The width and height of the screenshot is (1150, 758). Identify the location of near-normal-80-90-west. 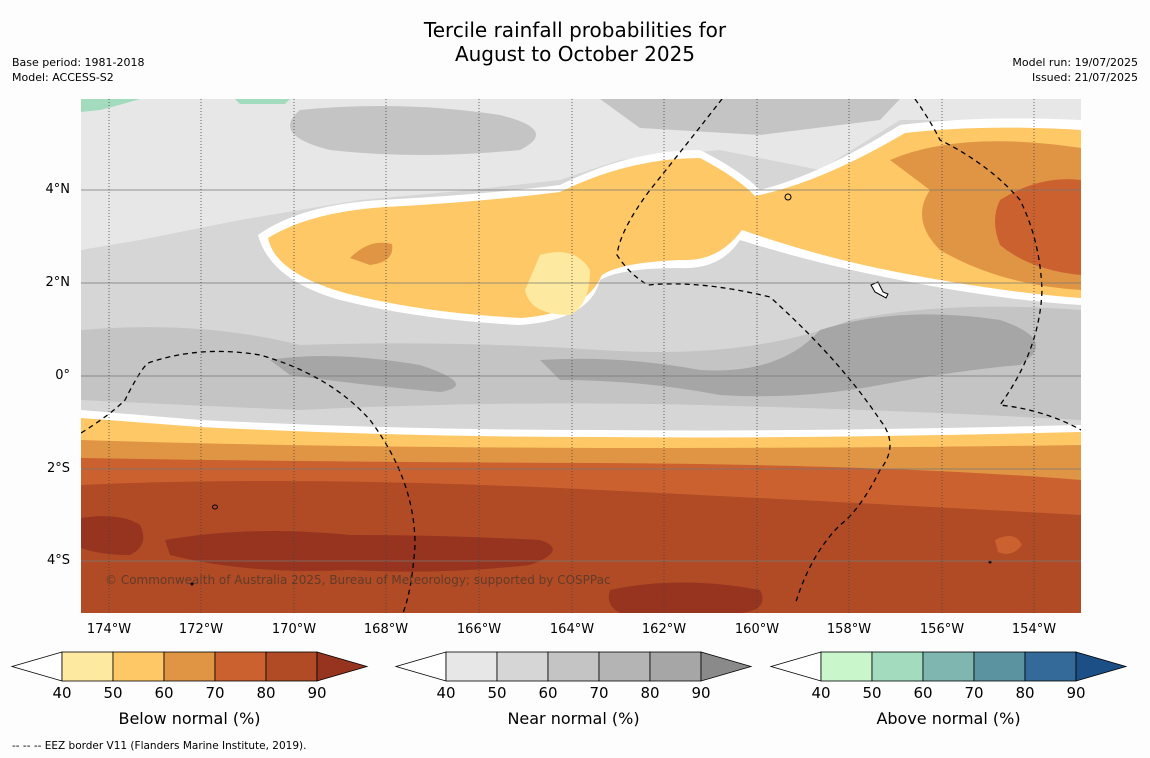
(363, 374).